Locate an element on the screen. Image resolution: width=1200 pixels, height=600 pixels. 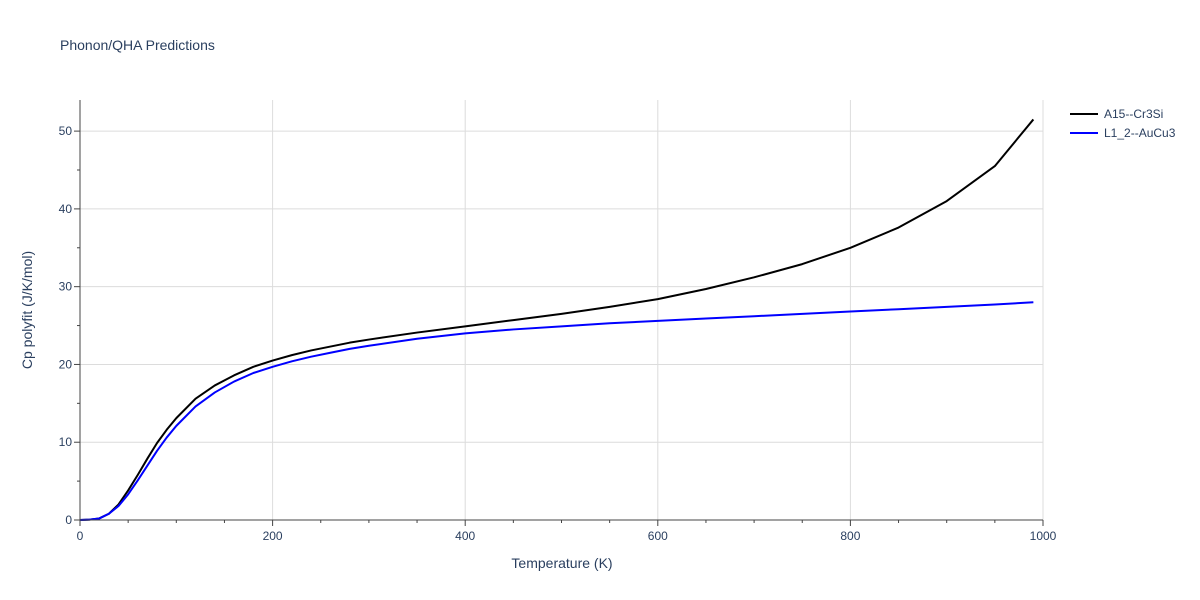
x-axis-title: Temperature (K) is located at coordinates (561, 563).